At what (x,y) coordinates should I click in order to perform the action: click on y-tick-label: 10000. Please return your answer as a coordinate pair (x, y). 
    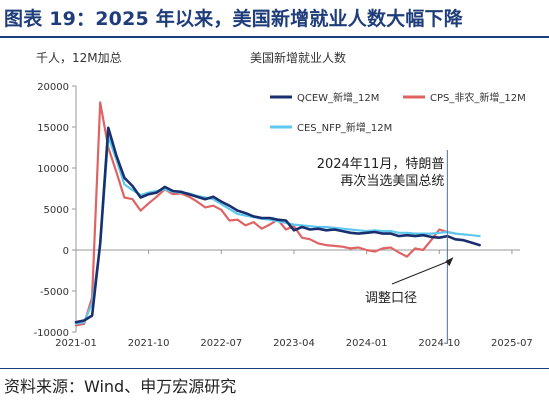
    Looking at the image, I should click on (53, 169).